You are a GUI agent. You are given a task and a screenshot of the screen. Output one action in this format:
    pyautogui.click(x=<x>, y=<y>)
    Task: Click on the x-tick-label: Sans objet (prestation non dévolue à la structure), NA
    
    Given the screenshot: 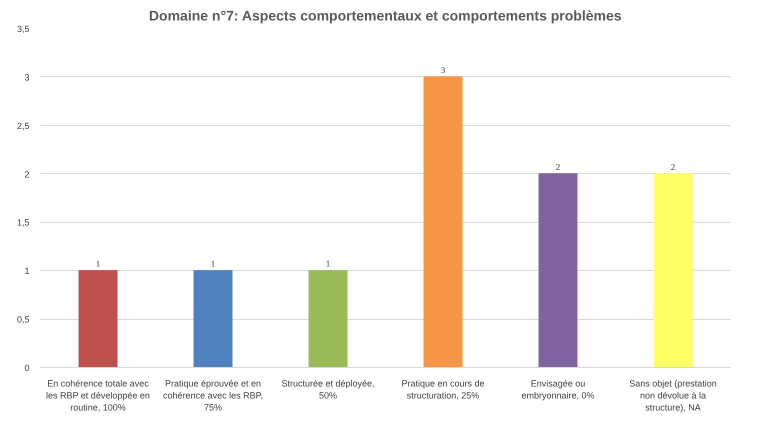 What is the action you would take?
    pyautogui.click(x=673, y=395)
    